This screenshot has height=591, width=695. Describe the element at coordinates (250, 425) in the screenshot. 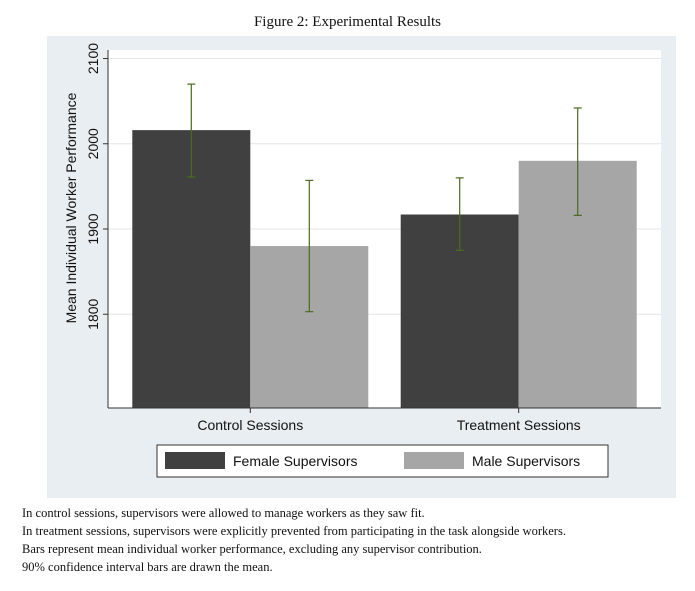

I see `x-tick-label: Control Sessions` at that location.